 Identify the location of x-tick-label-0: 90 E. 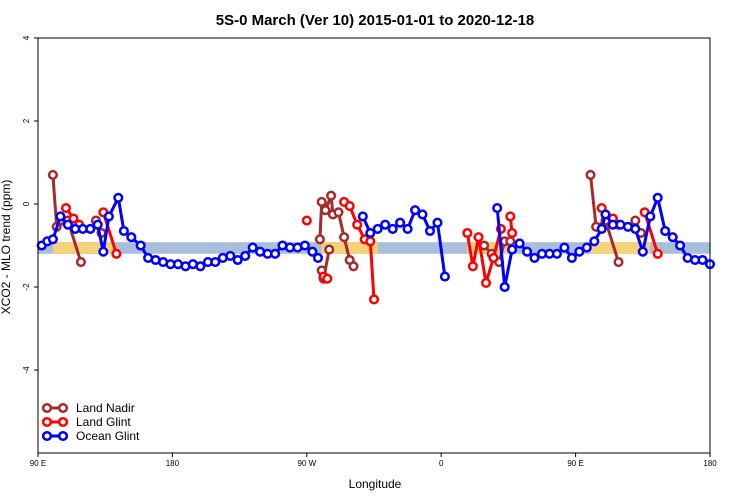
(38, 463).